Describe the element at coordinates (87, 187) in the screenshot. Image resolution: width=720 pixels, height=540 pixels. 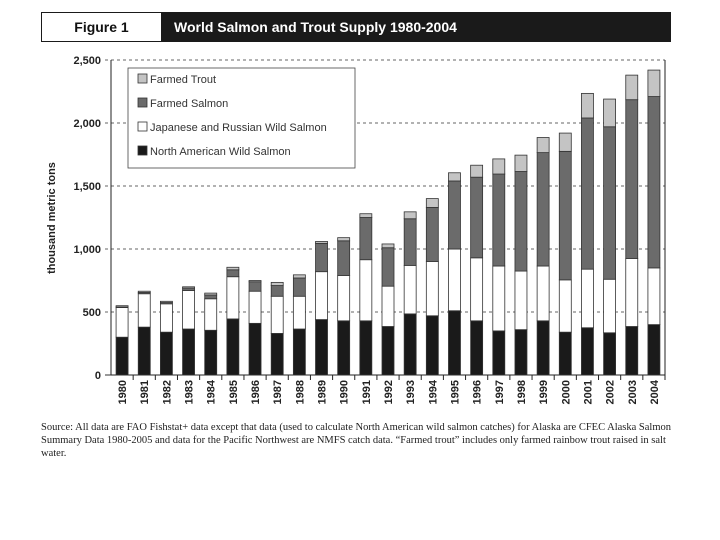
I see `y-tick-label: 1,500` at that location.